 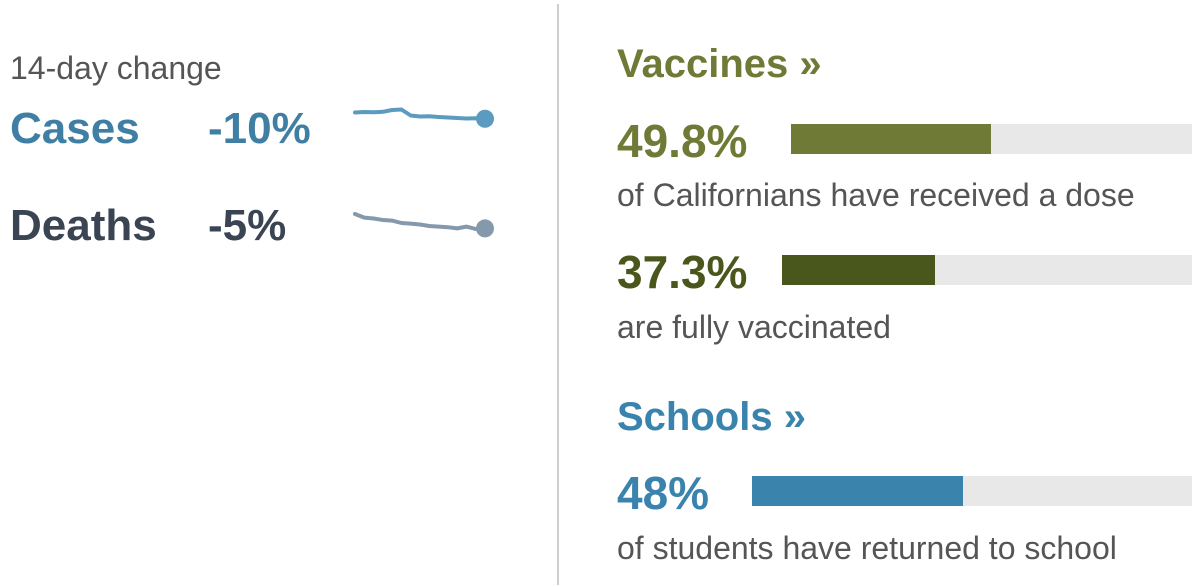 What do you see at coordinates (83, 225) in the screenshot?
I see `deaths-label: Deaths` at bounding box center [83, 225].